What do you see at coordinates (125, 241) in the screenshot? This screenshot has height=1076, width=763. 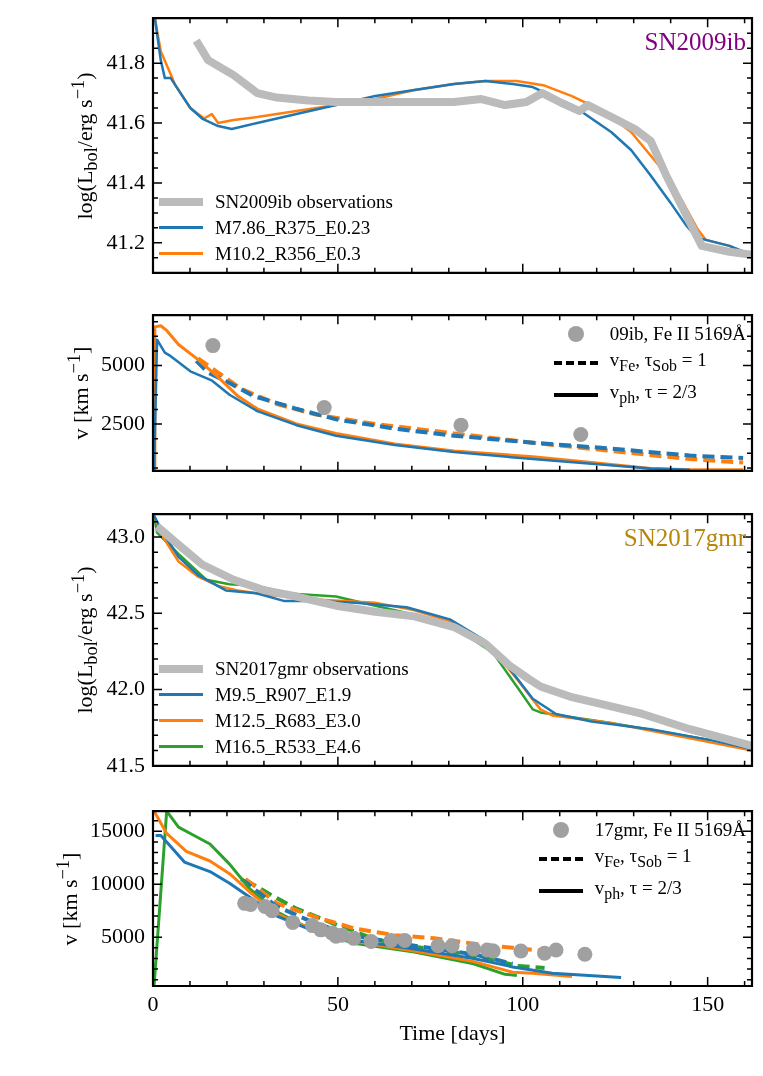 I see `y-tick-label: 41.2` at bounding box center [125, 241].